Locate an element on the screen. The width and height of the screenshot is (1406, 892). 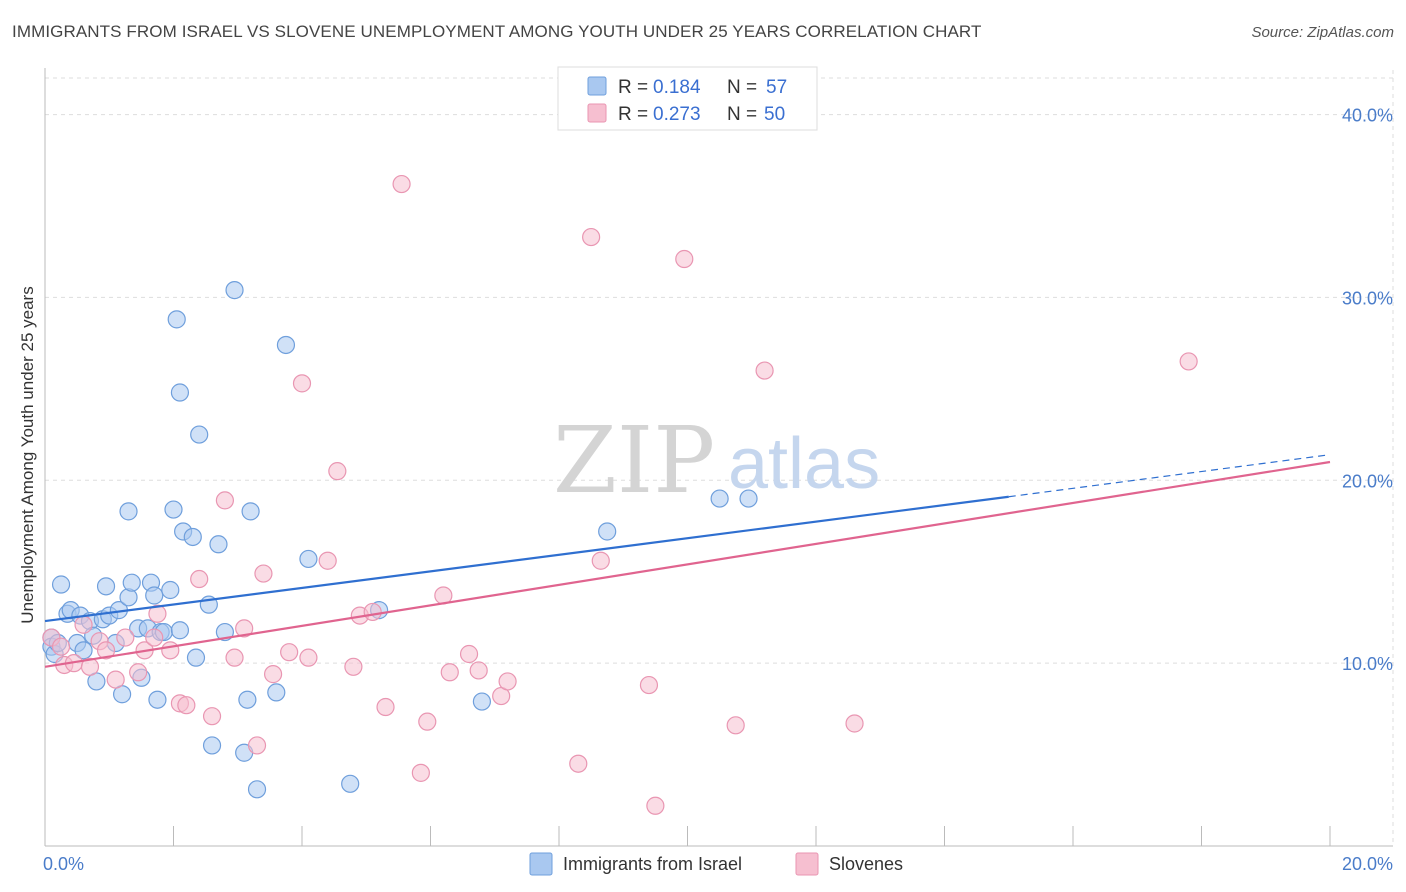
correlation-legend: R = 0.184 N = 57 R = 0.273 N = 50 is located at coordinates (687, 98).